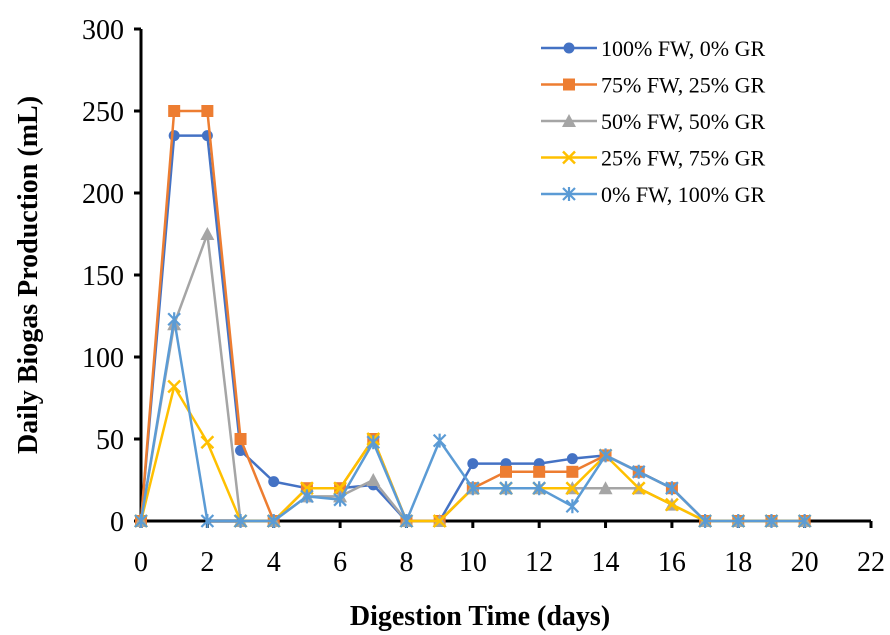 The image size is (890, 635). I want to click on y-tick-label: 150, so click(103, 276).